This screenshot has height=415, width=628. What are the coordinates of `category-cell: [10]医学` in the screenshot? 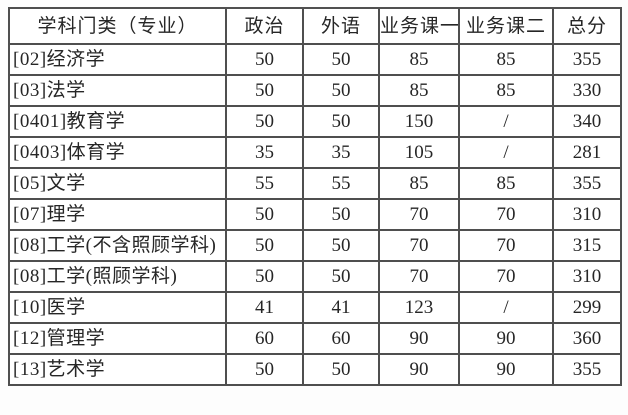 It's located at (117, 307).